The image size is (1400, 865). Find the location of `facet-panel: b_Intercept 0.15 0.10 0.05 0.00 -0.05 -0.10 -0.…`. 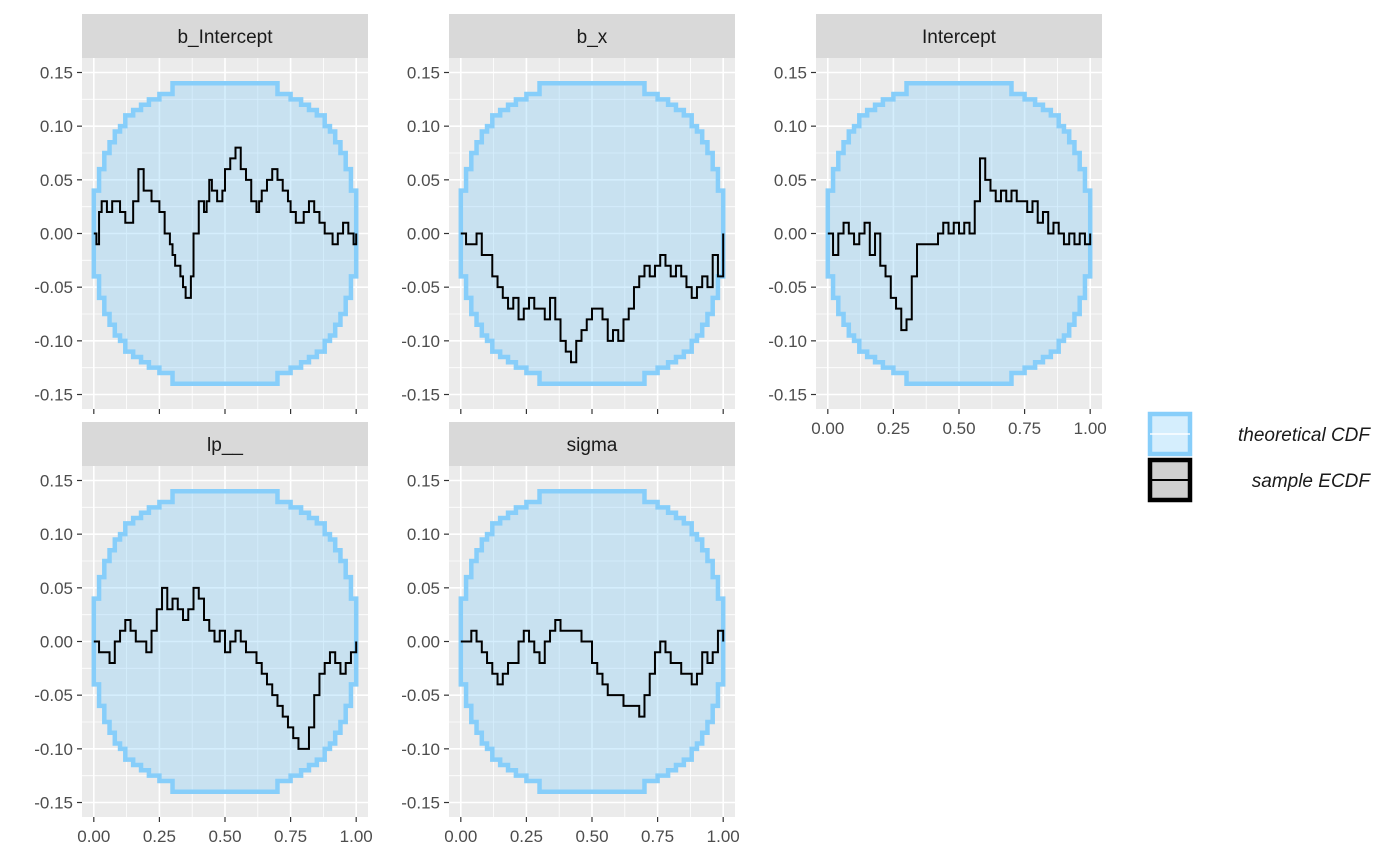

facet-panel: b_Intercept 0.15 0.10 0.05 0.00 -0.05 -0.10 -0.… is located at coordinates (201, 214).